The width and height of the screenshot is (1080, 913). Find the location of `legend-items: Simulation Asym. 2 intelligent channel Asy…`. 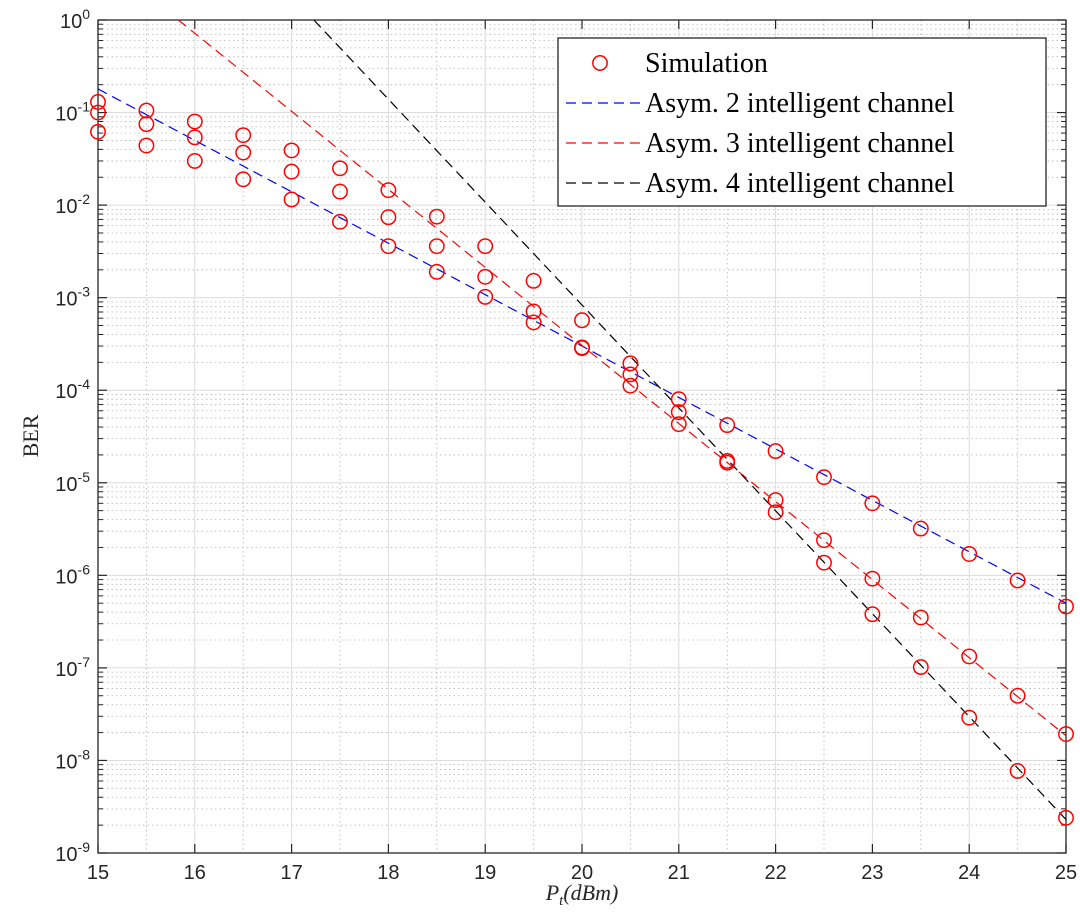

legend-items: Simulation Asym. 2 intelligent channel Asy… is located at coordinates (760, 123).